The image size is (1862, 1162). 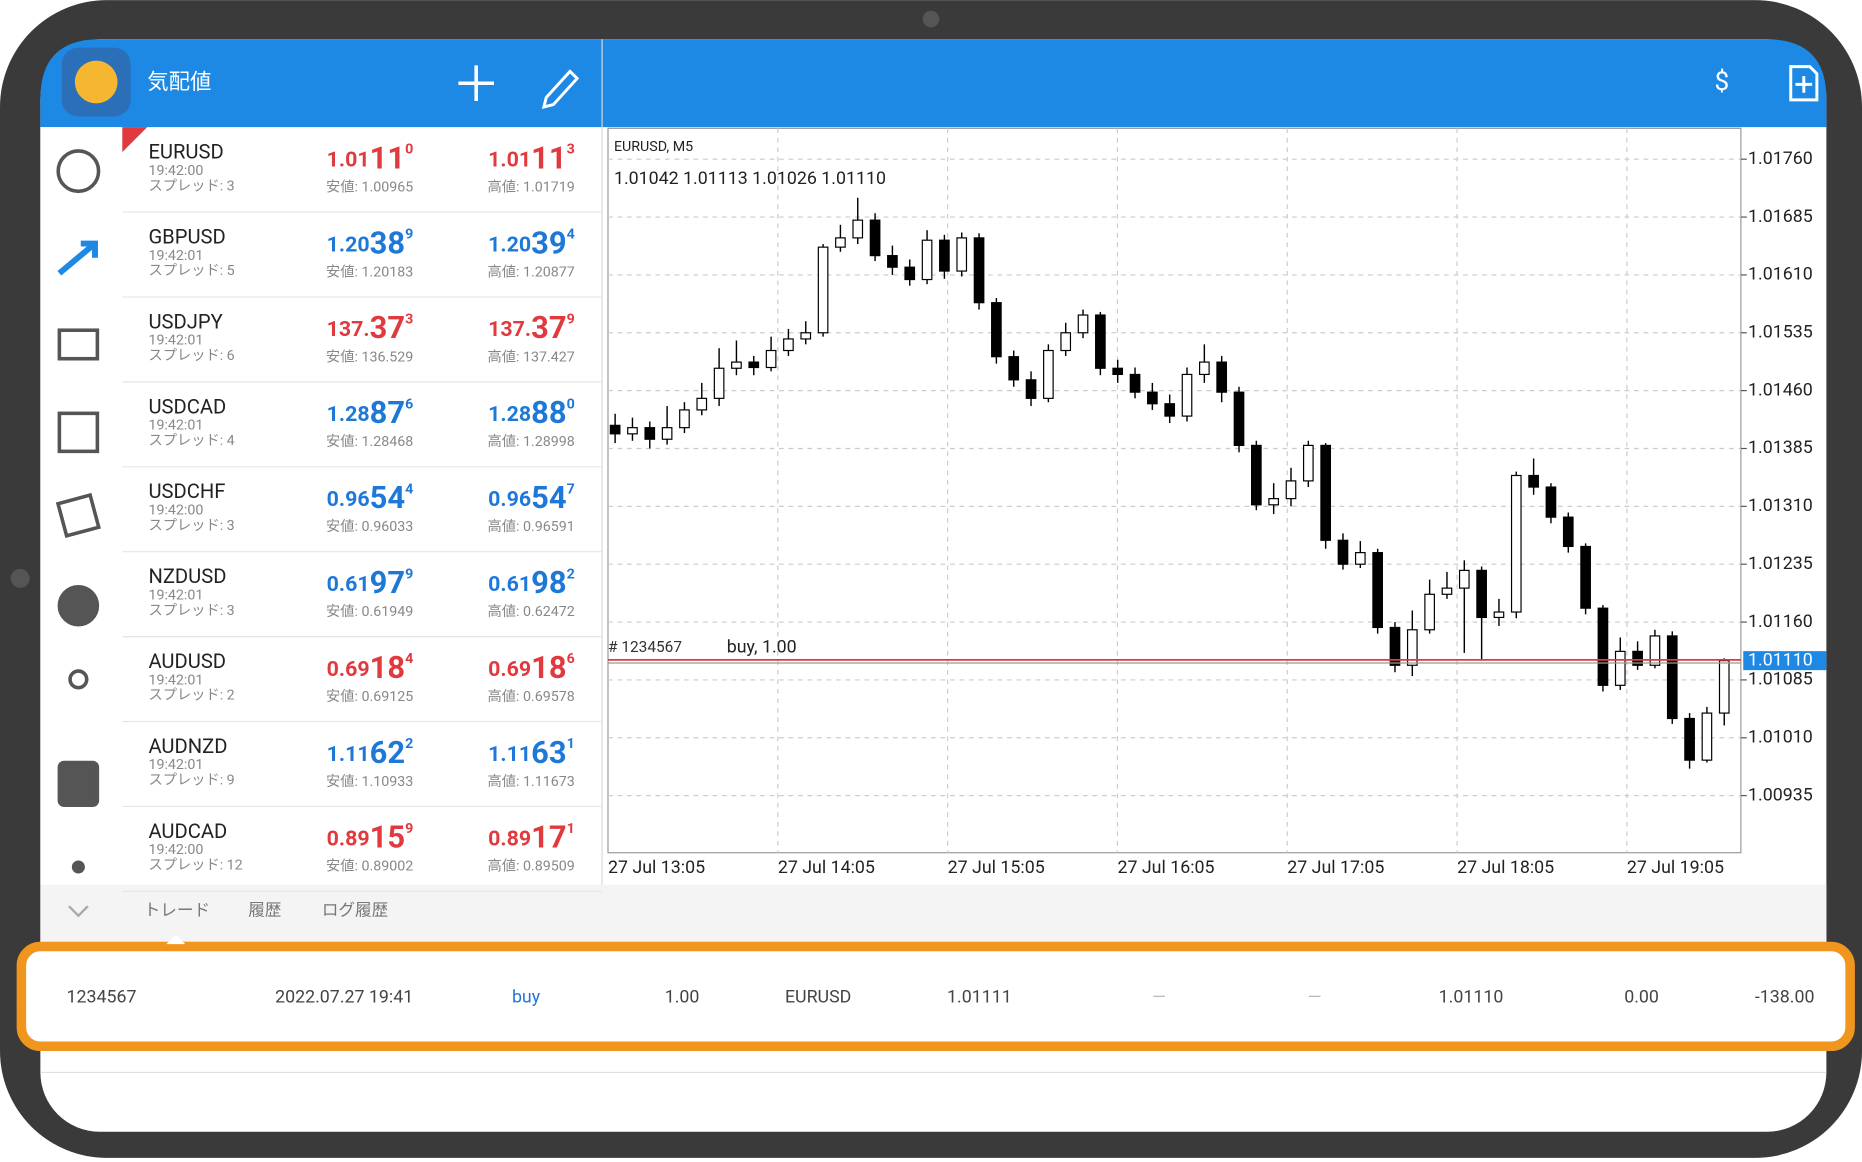 What do you see at coordinates (348, 244) in the screenshot?
I see `bid-part: 1.20` at bounding box center [348, 244].